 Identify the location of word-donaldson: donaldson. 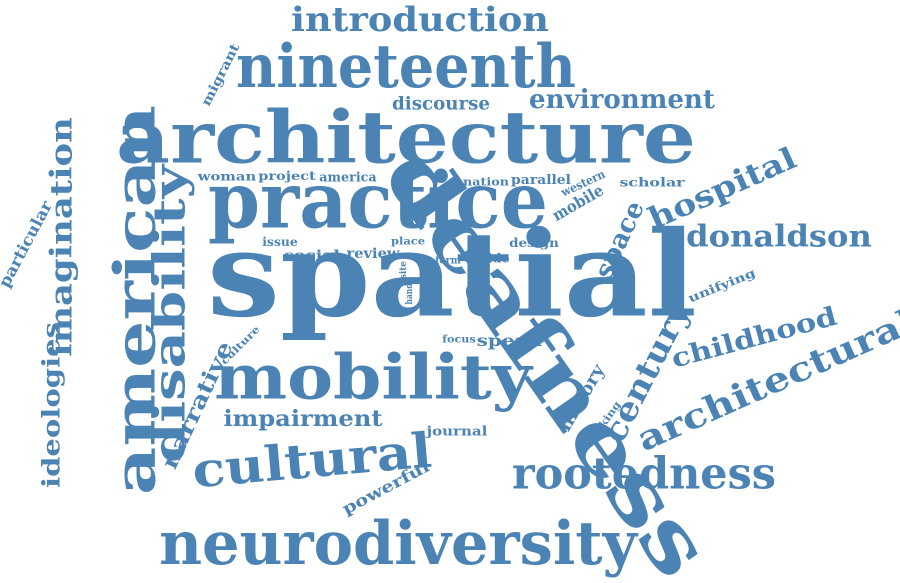
(779, 237).